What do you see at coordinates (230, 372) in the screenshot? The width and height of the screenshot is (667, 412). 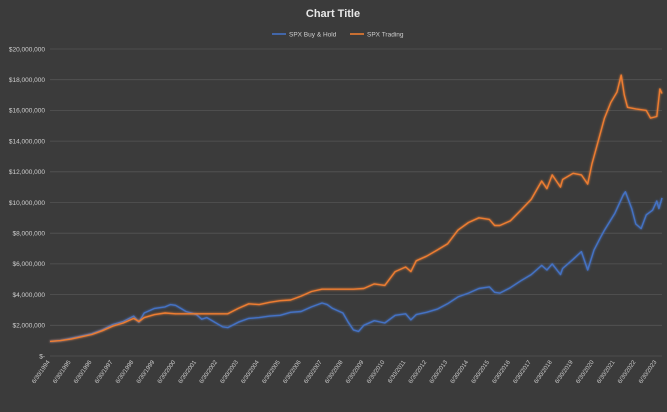 I see `x-tick-label: 6/30/2003` at bounding box center [230, 372].